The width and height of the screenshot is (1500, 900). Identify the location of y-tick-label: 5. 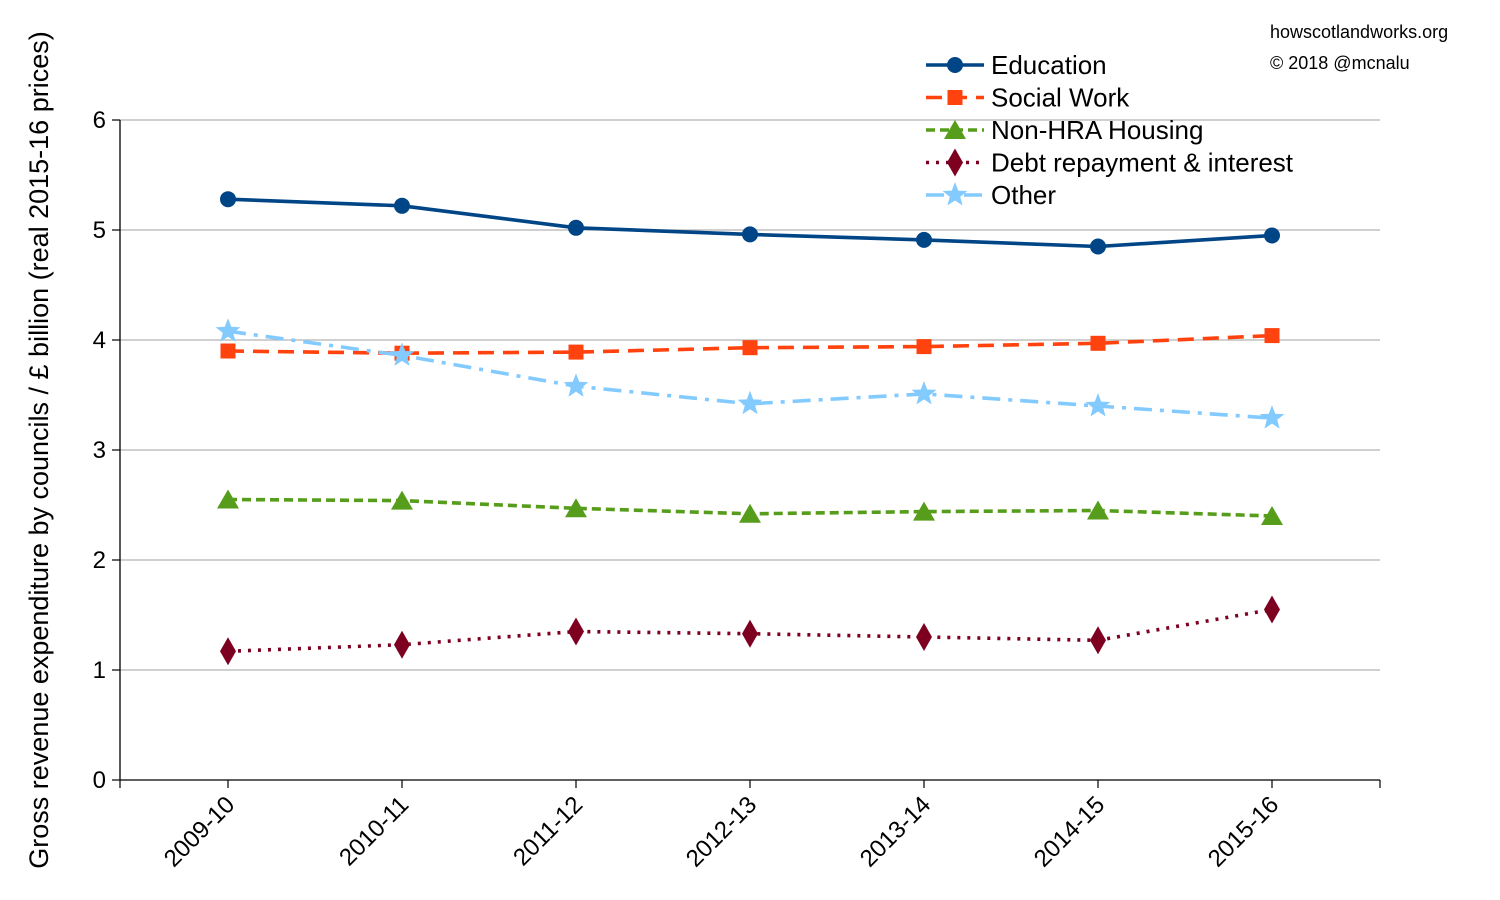
(99, 230).